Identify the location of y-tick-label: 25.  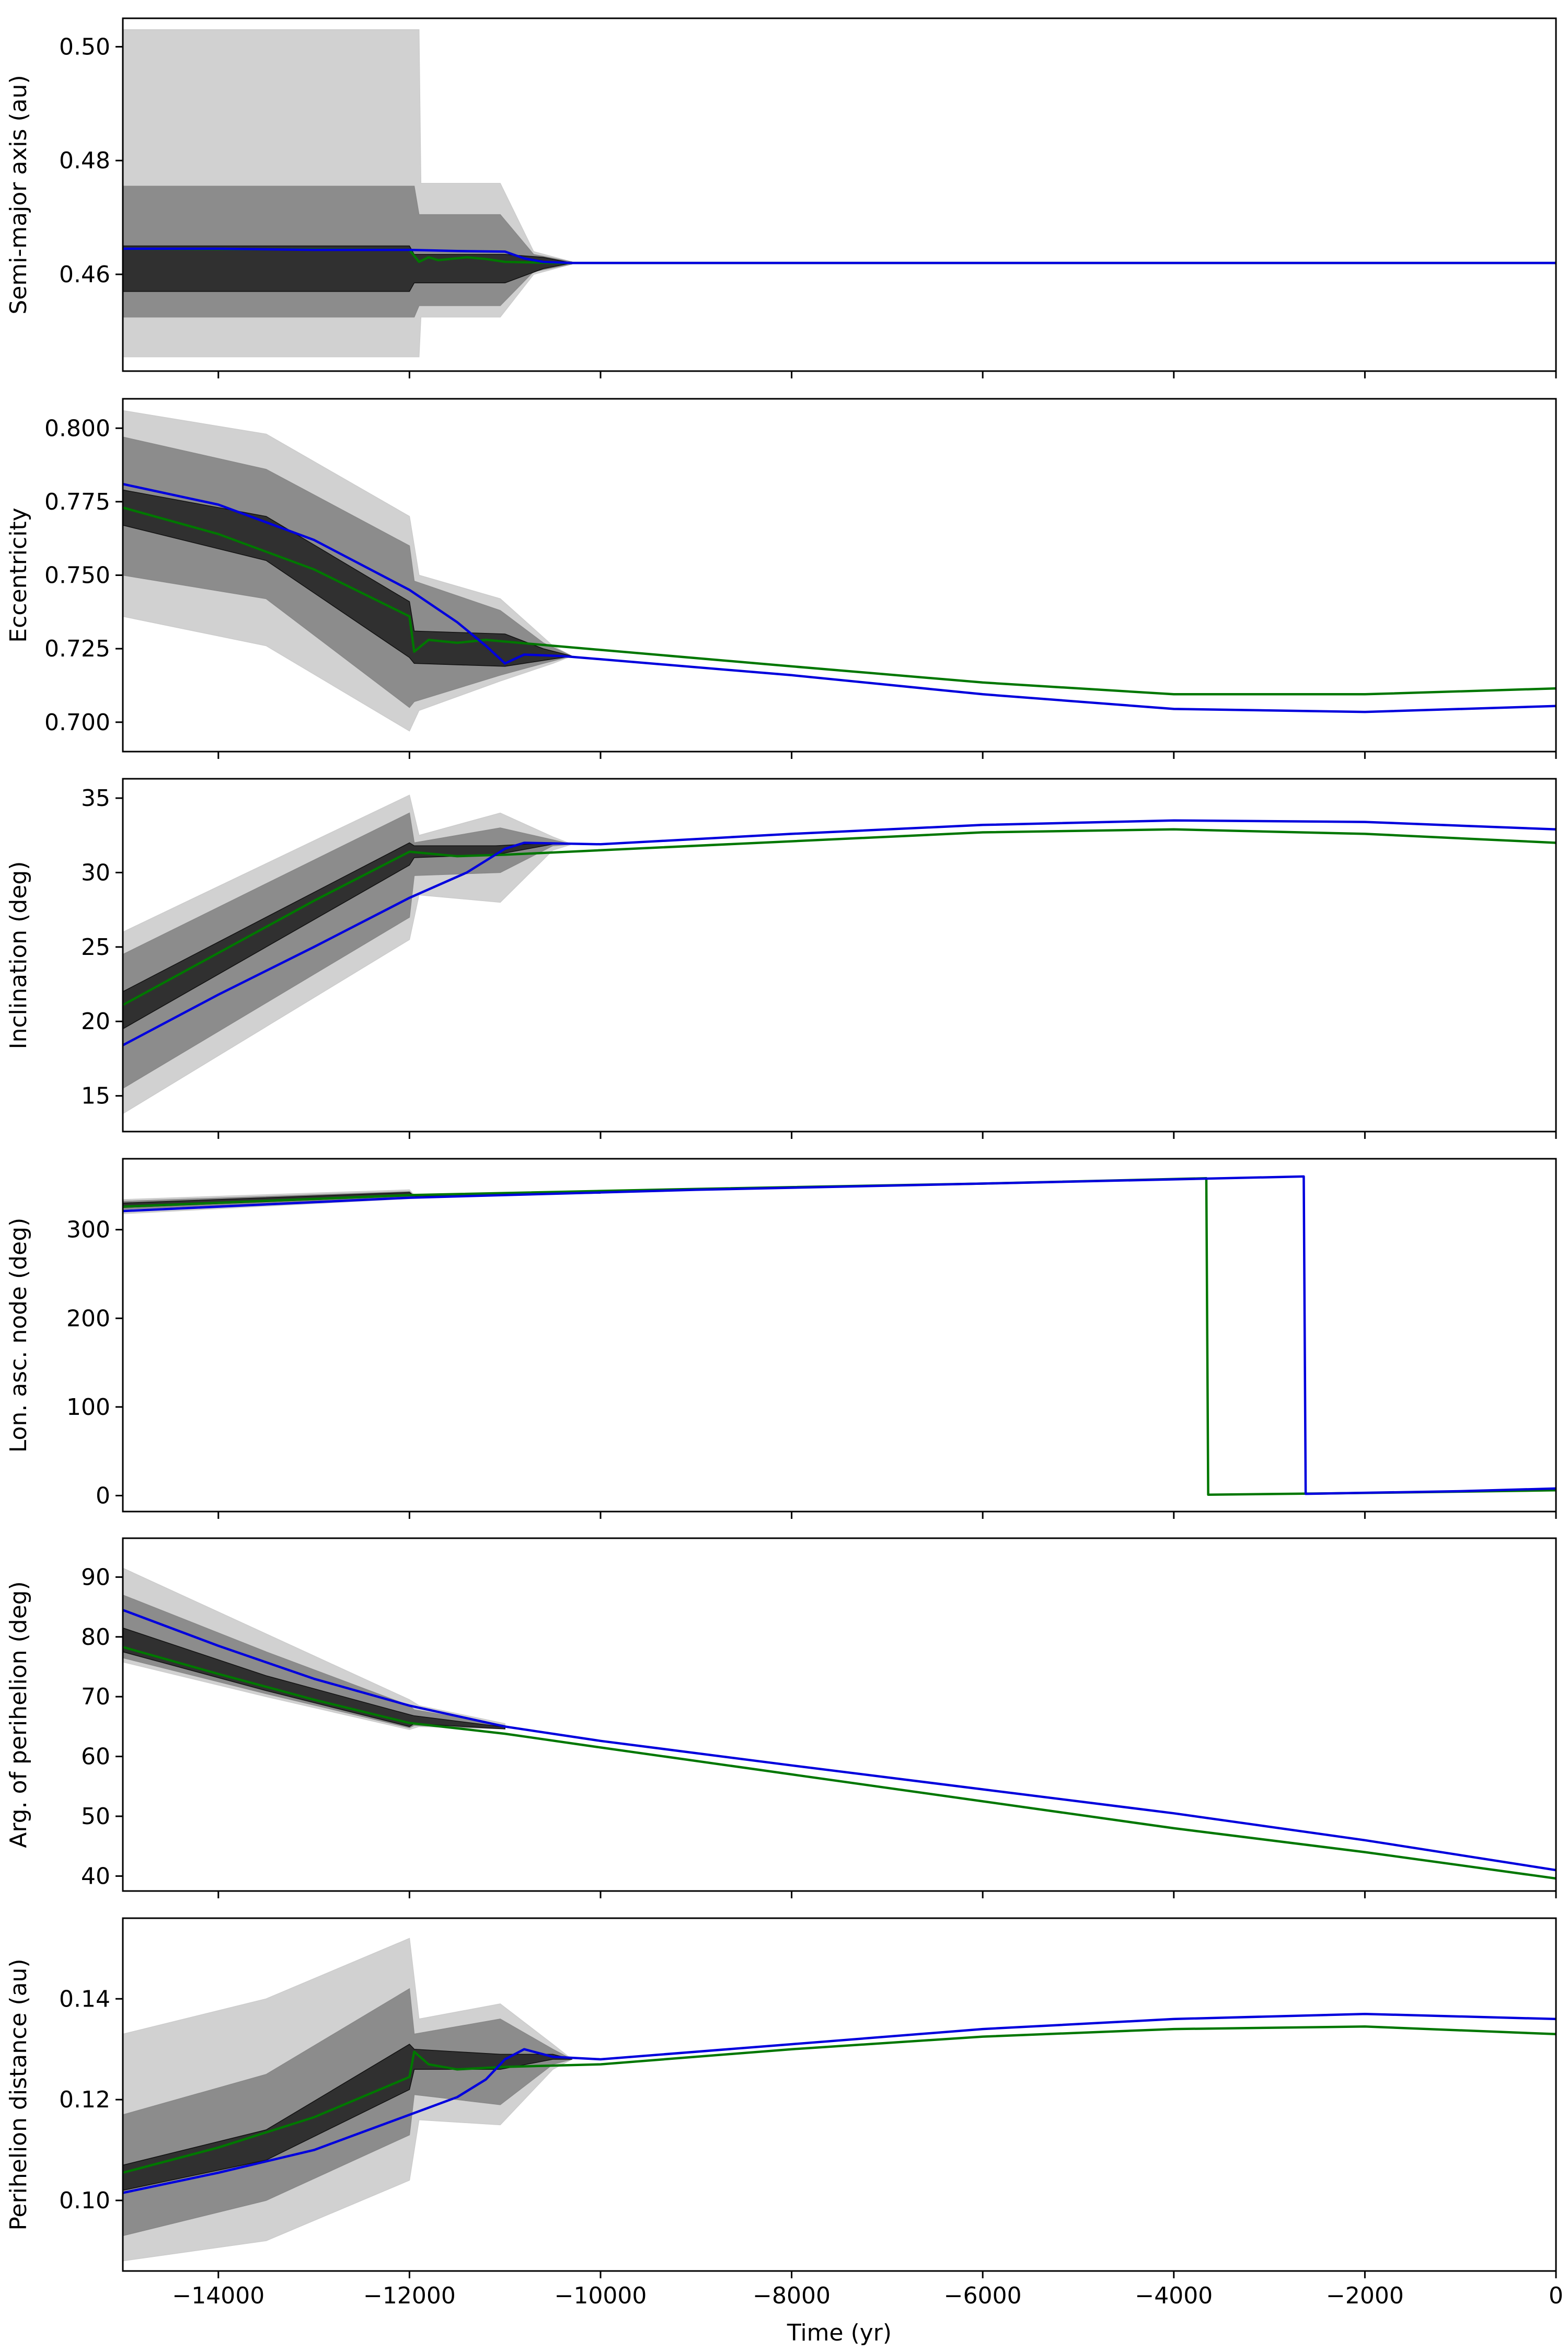
(95, 947).